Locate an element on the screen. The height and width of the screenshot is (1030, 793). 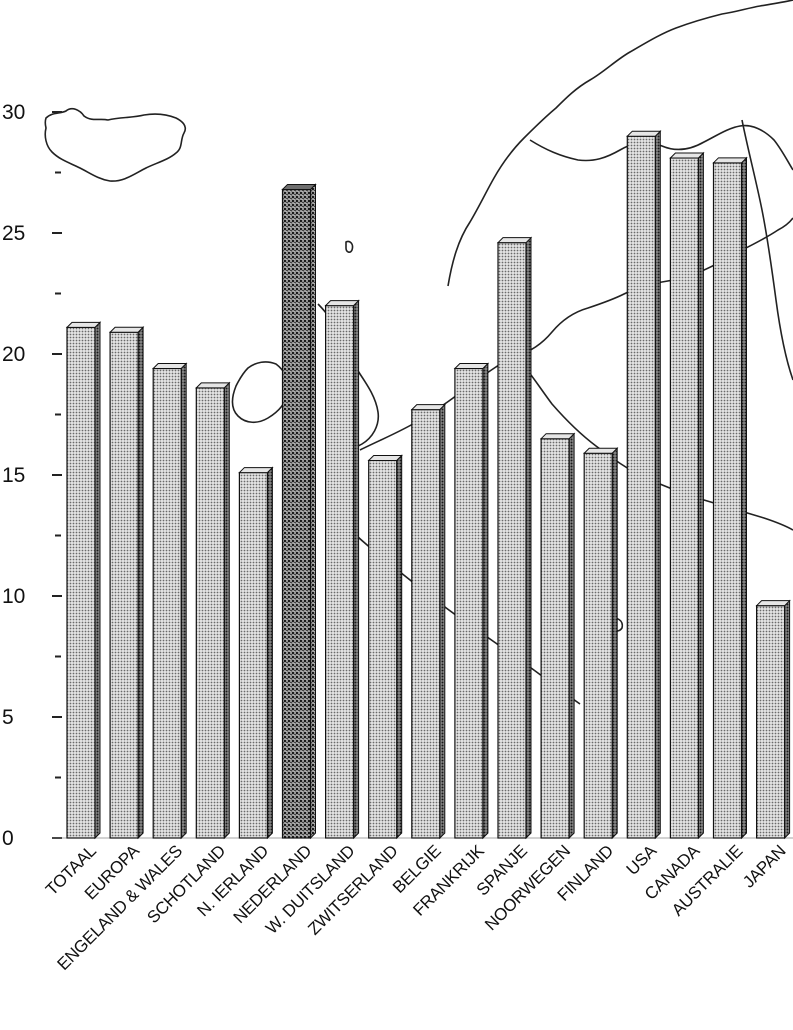
y-tick-label: 30 is located at coordinates (13, 112).